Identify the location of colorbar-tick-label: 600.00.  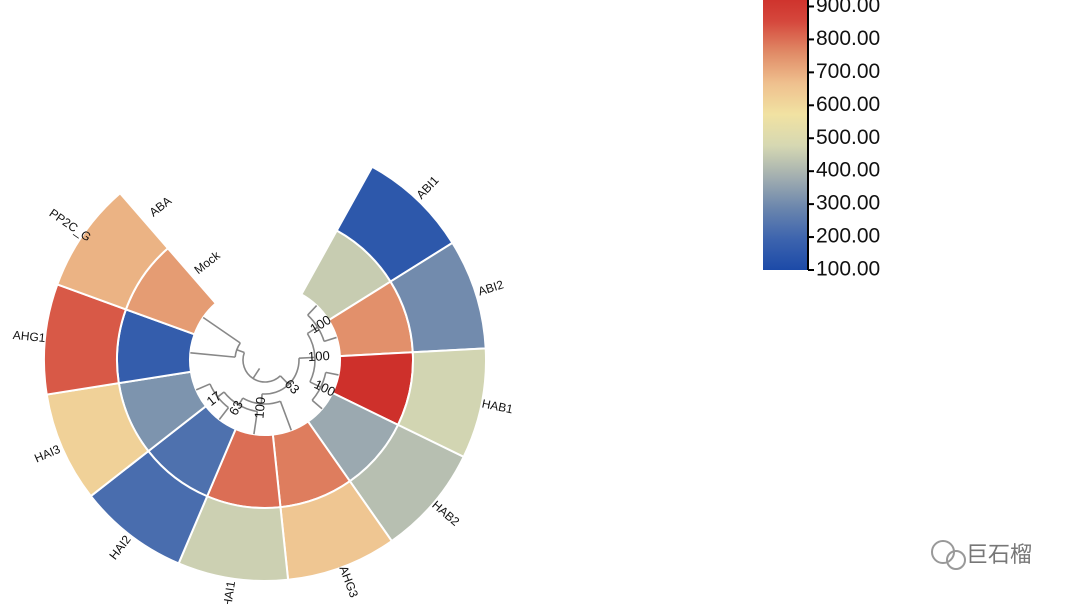
(848, 104).